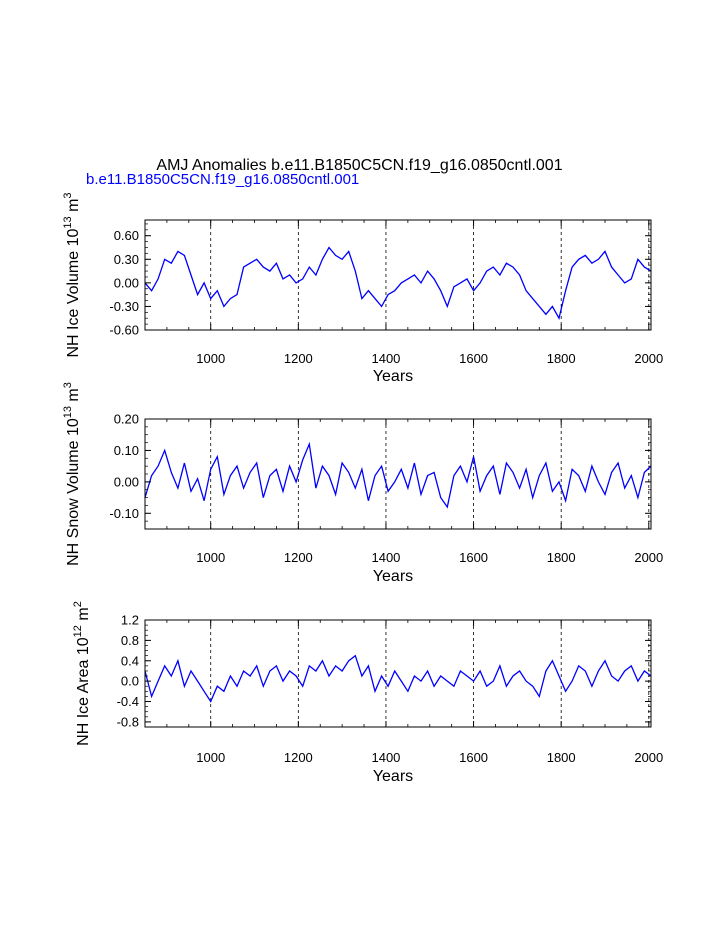  Describe the element at coordinates (126, 259) in the screenshot. I see `y-tick-label: 0.30` at that location.